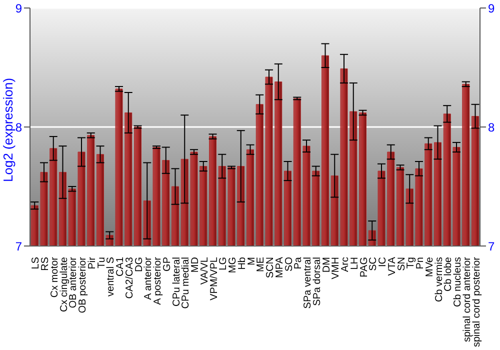  Describe the element at coordinates (430, 267) in the screenshot. I see `x-tick-label: MVe` at that location.